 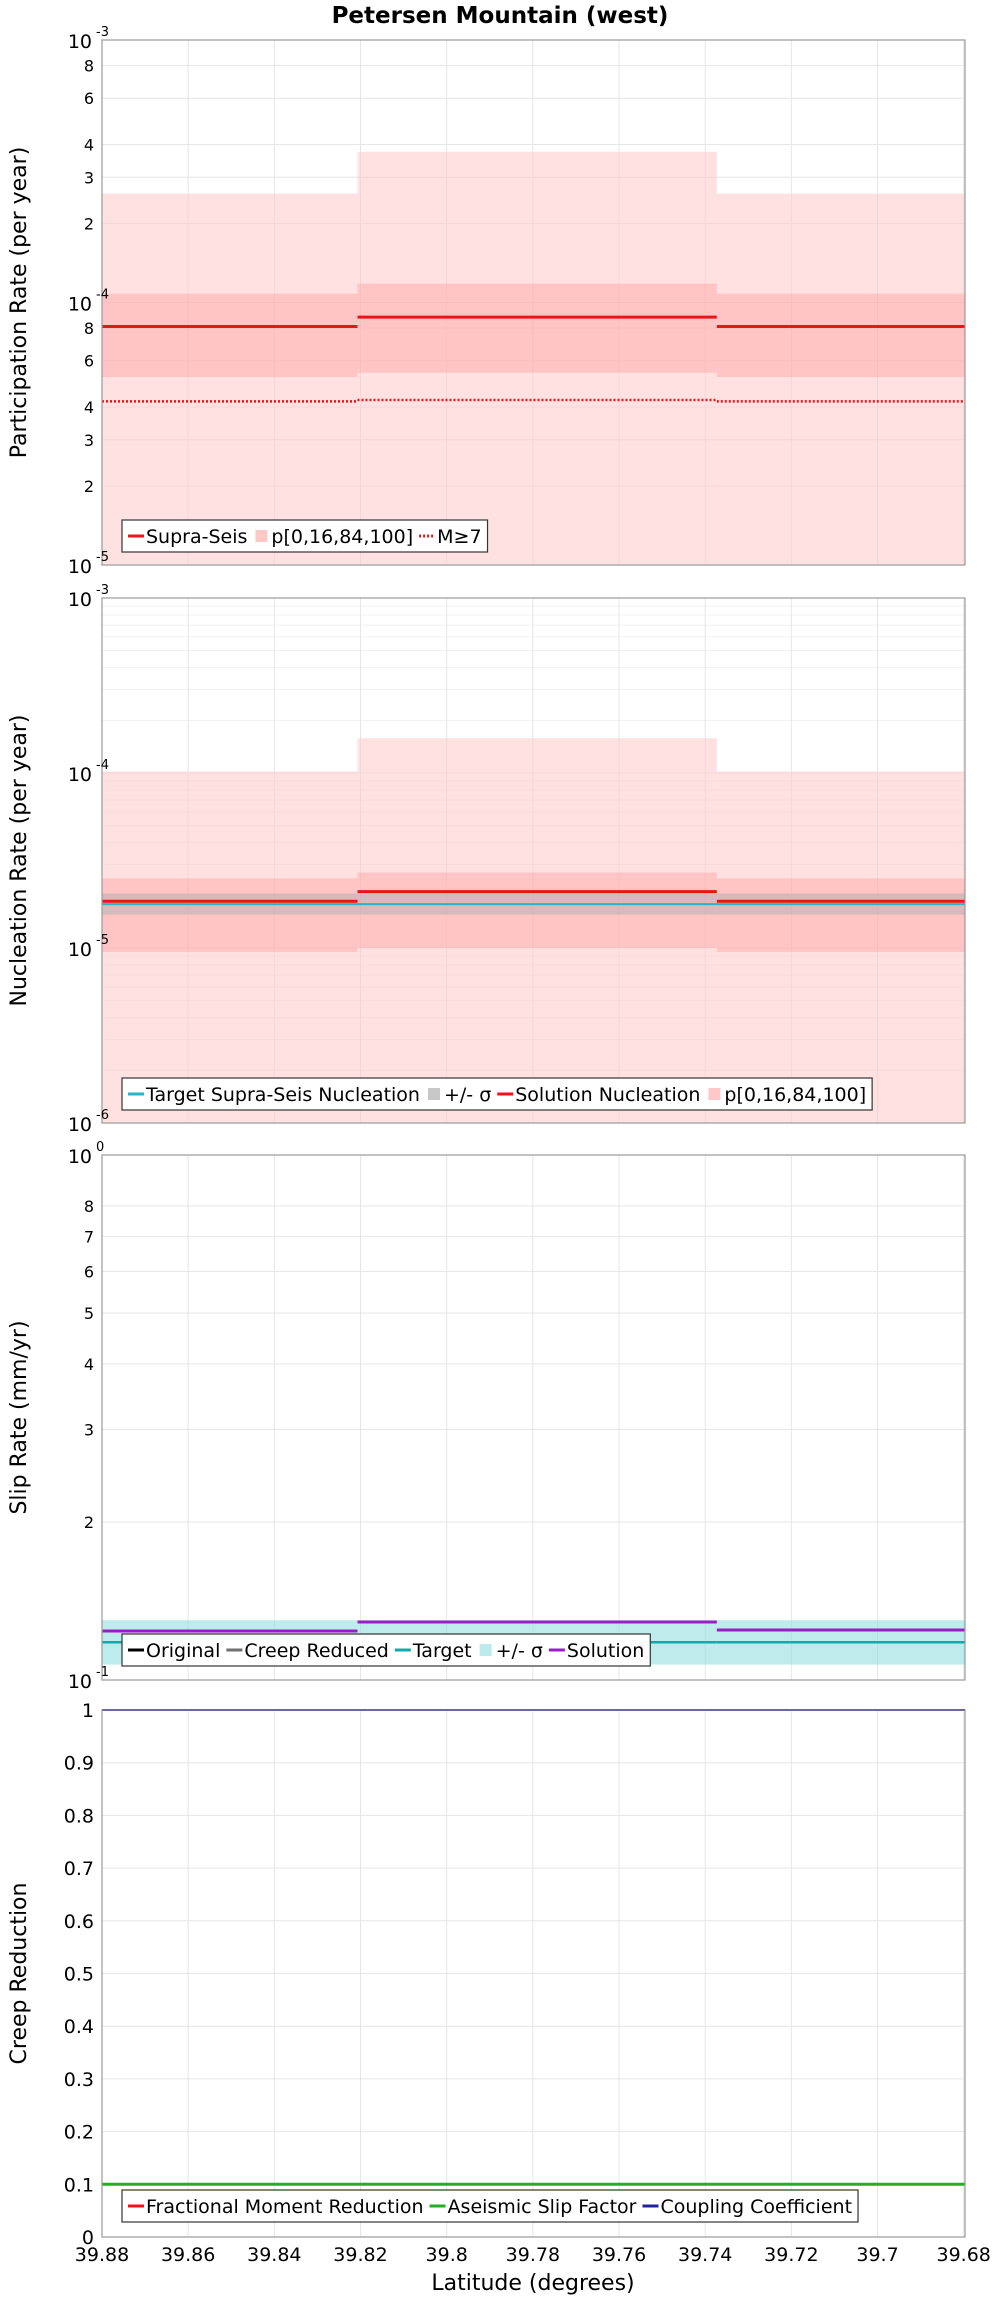 What do you see at coordinates (705, 2255) in the screenshot?
I see `x-tick-label: 39.74` at bounding box center [705, 2255].